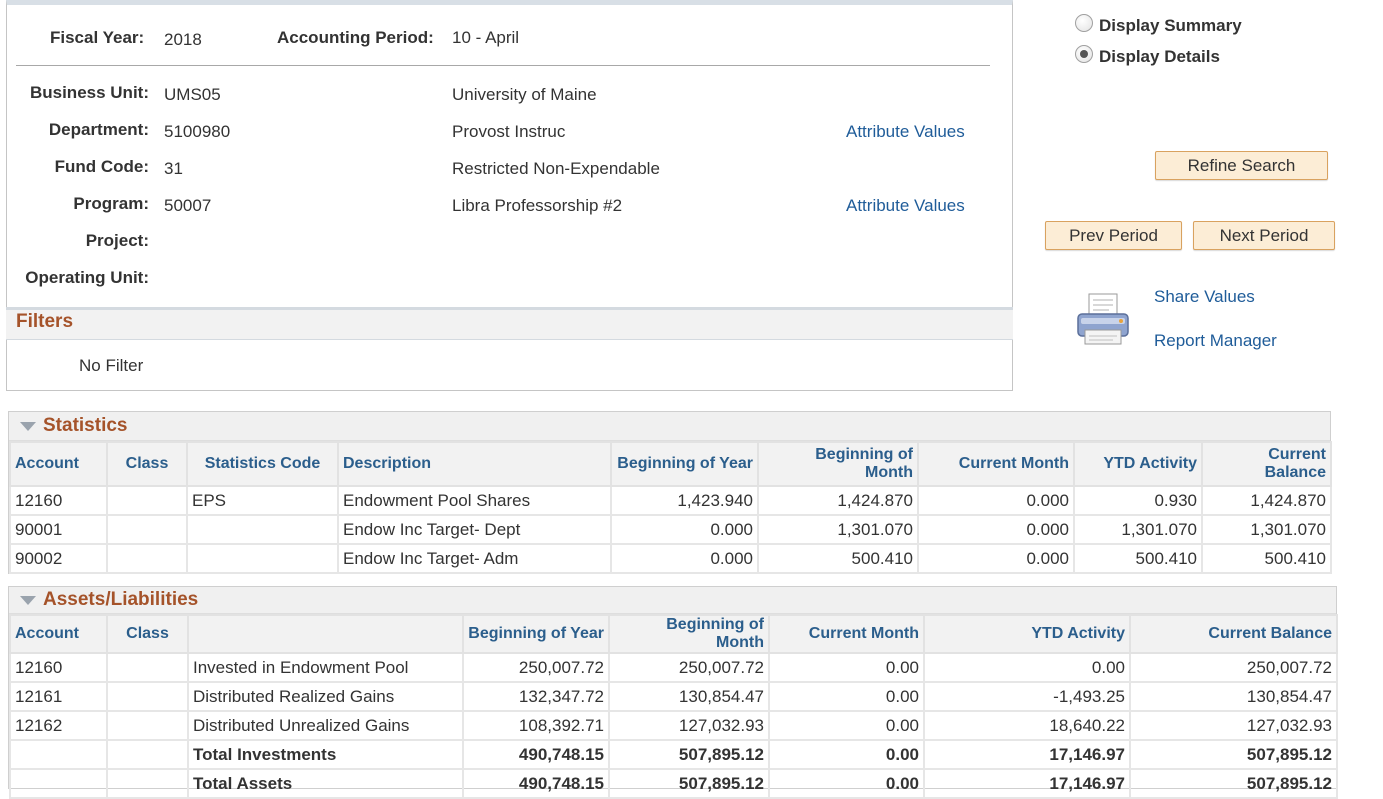  Describe the element at coordinates (89, 92) in the screenshot. I see `business-unit-label: Business Unit:` at that location.